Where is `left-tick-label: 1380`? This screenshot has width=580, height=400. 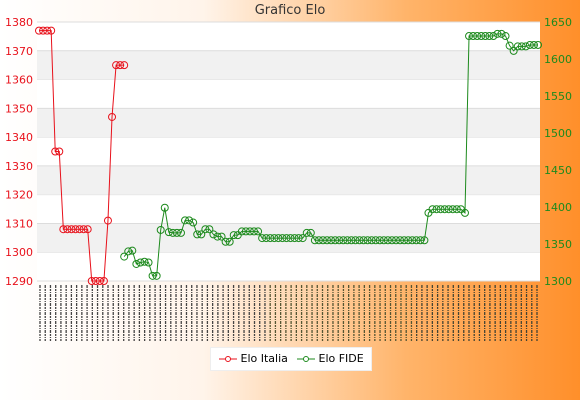
left-tick-label: 1380 is located at coordinates (19, 22).